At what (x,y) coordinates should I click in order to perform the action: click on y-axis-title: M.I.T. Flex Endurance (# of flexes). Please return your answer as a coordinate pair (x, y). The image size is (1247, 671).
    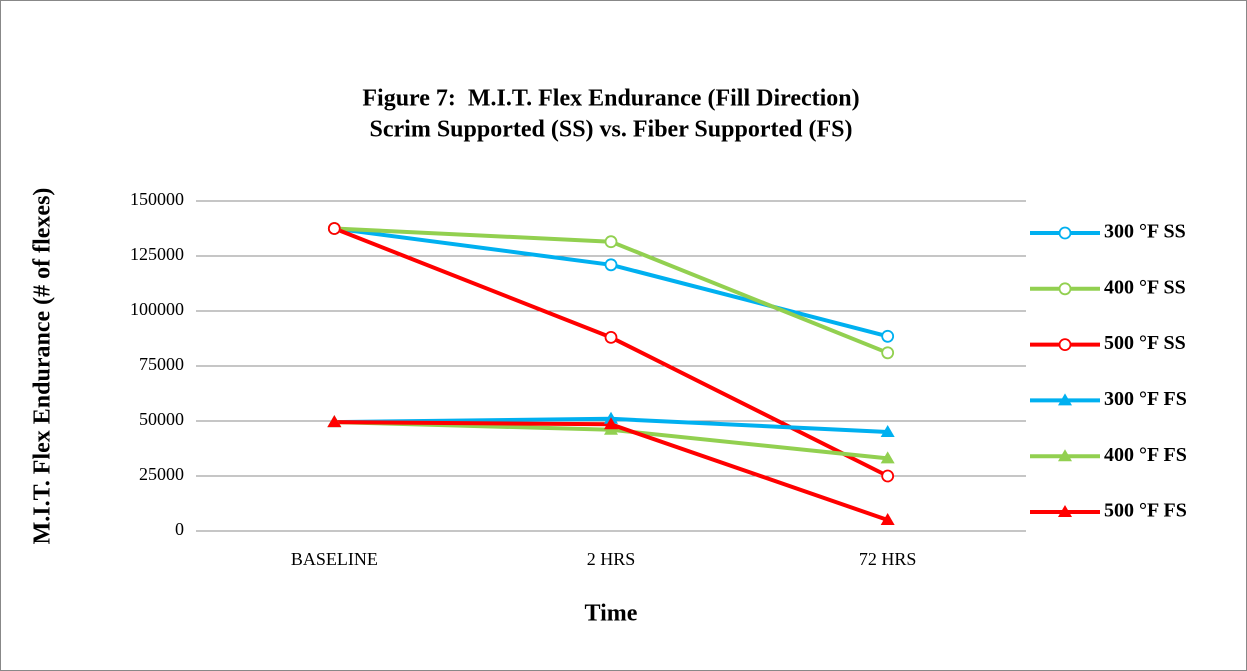
    Looking at the image, I should click on (43, 366).